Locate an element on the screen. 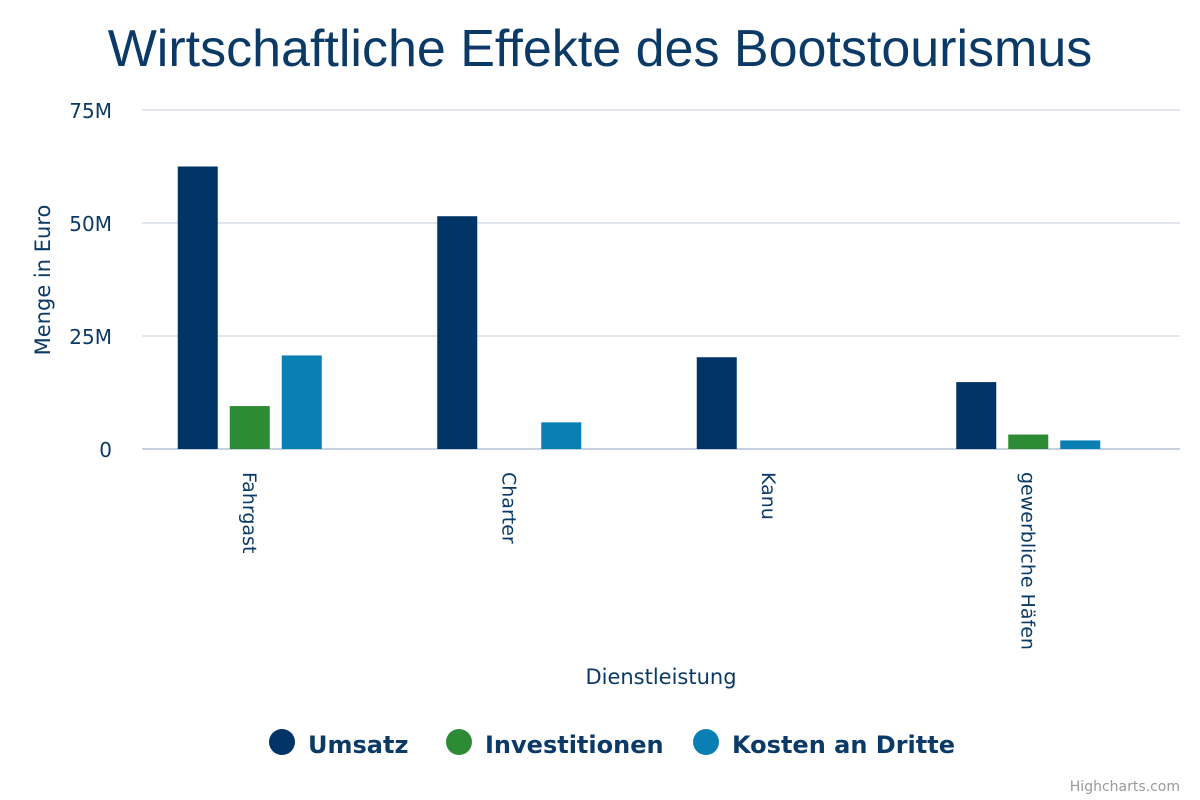 This screenshot has width=1200, height=800. x-axis-title: Dienstleistung is located at coordinates (660, 677).